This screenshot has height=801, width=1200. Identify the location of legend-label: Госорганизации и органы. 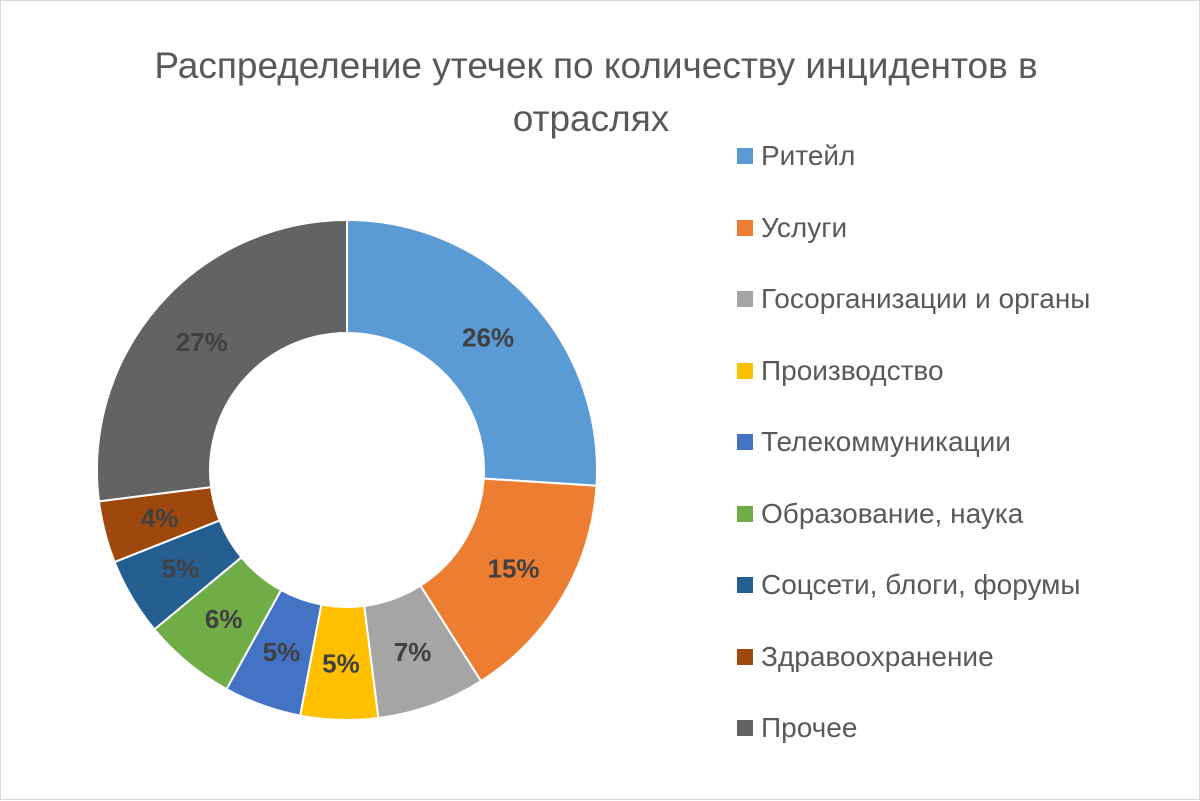
(926, 298).